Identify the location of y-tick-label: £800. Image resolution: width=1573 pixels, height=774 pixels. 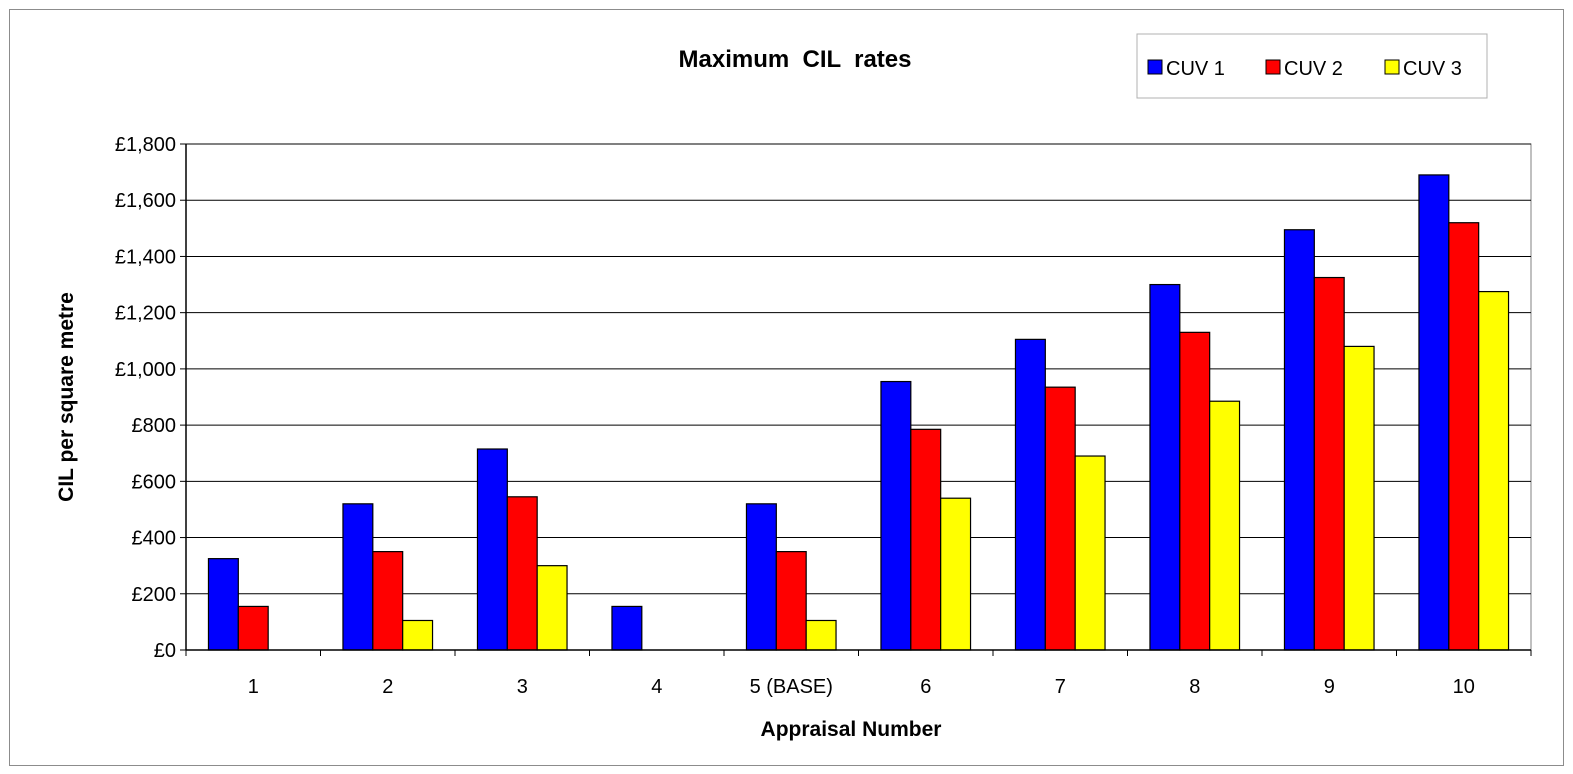
(154, 426).